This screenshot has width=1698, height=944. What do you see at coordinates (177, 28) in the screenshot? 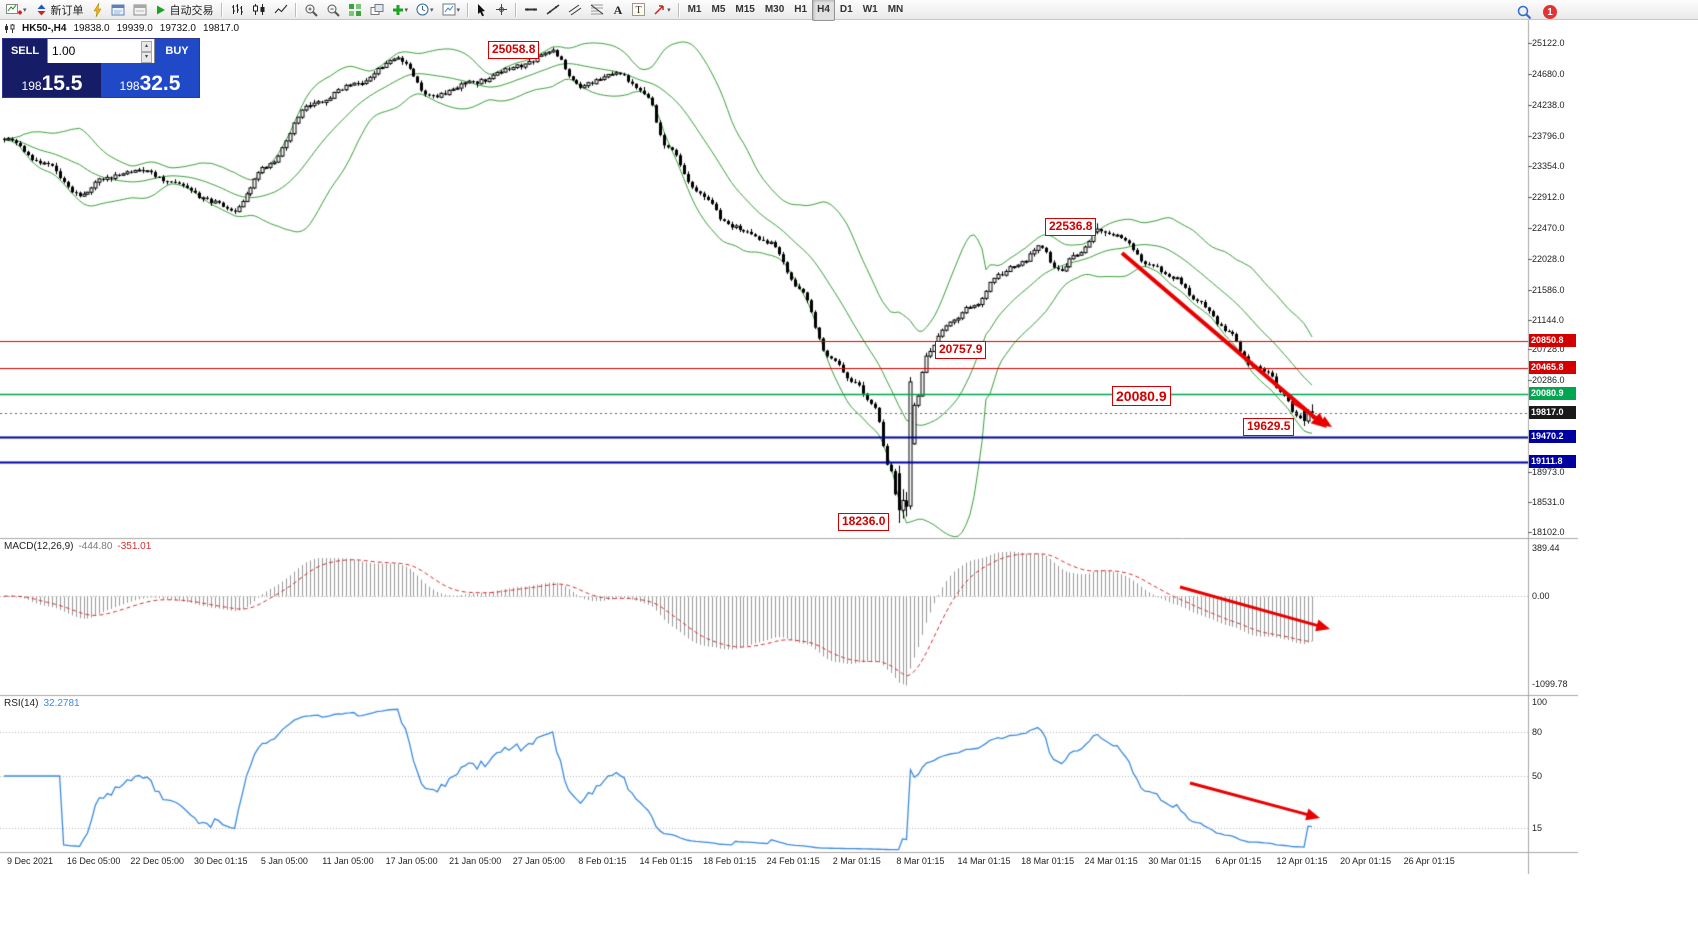
I see `low-value: 19732.0` at bounding box center [177, 28].